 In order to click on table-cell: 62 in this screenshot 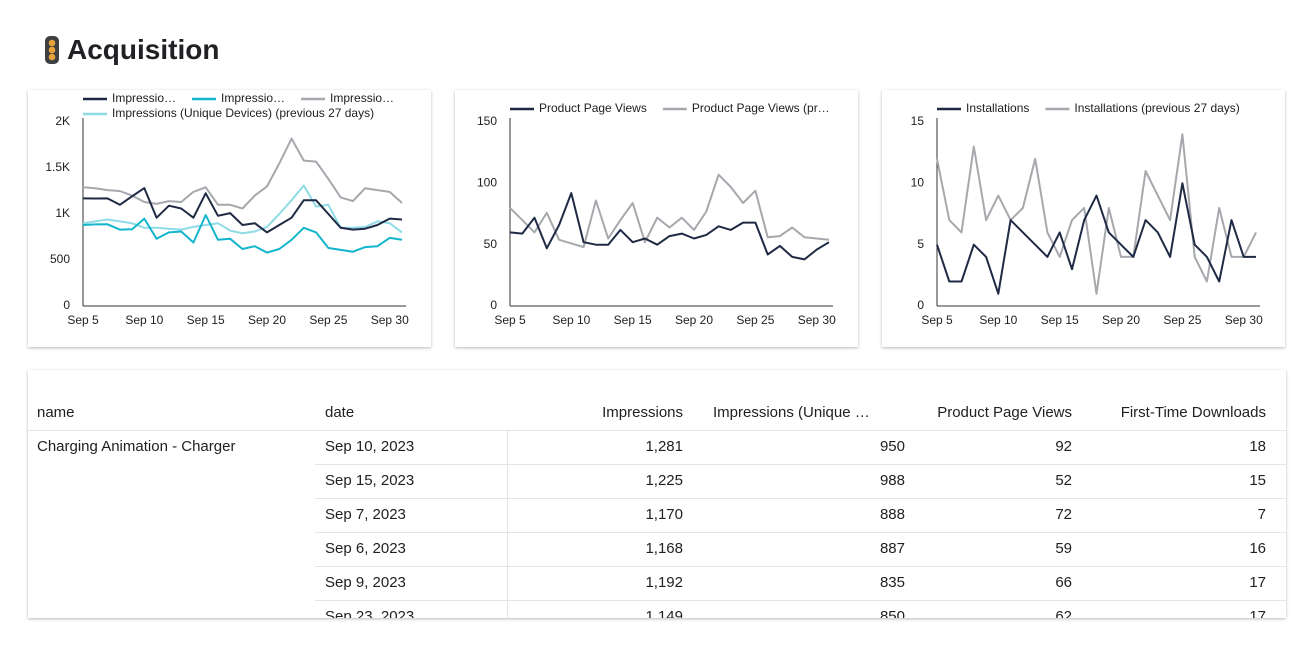, I will do `click(1063, 613)`.